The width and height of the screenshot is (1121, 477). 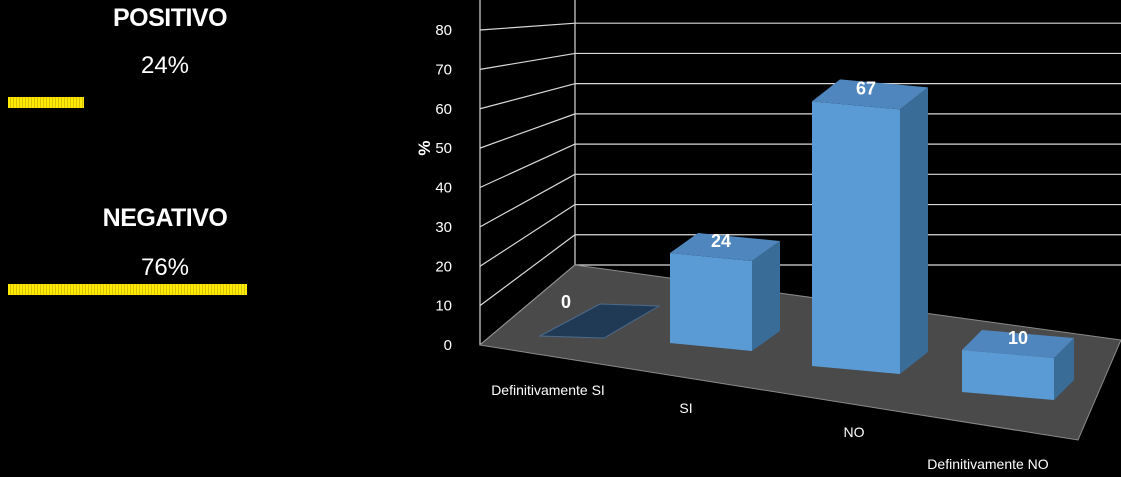 I want to click on y-tick-label: 80, so click(x=443, y=30).